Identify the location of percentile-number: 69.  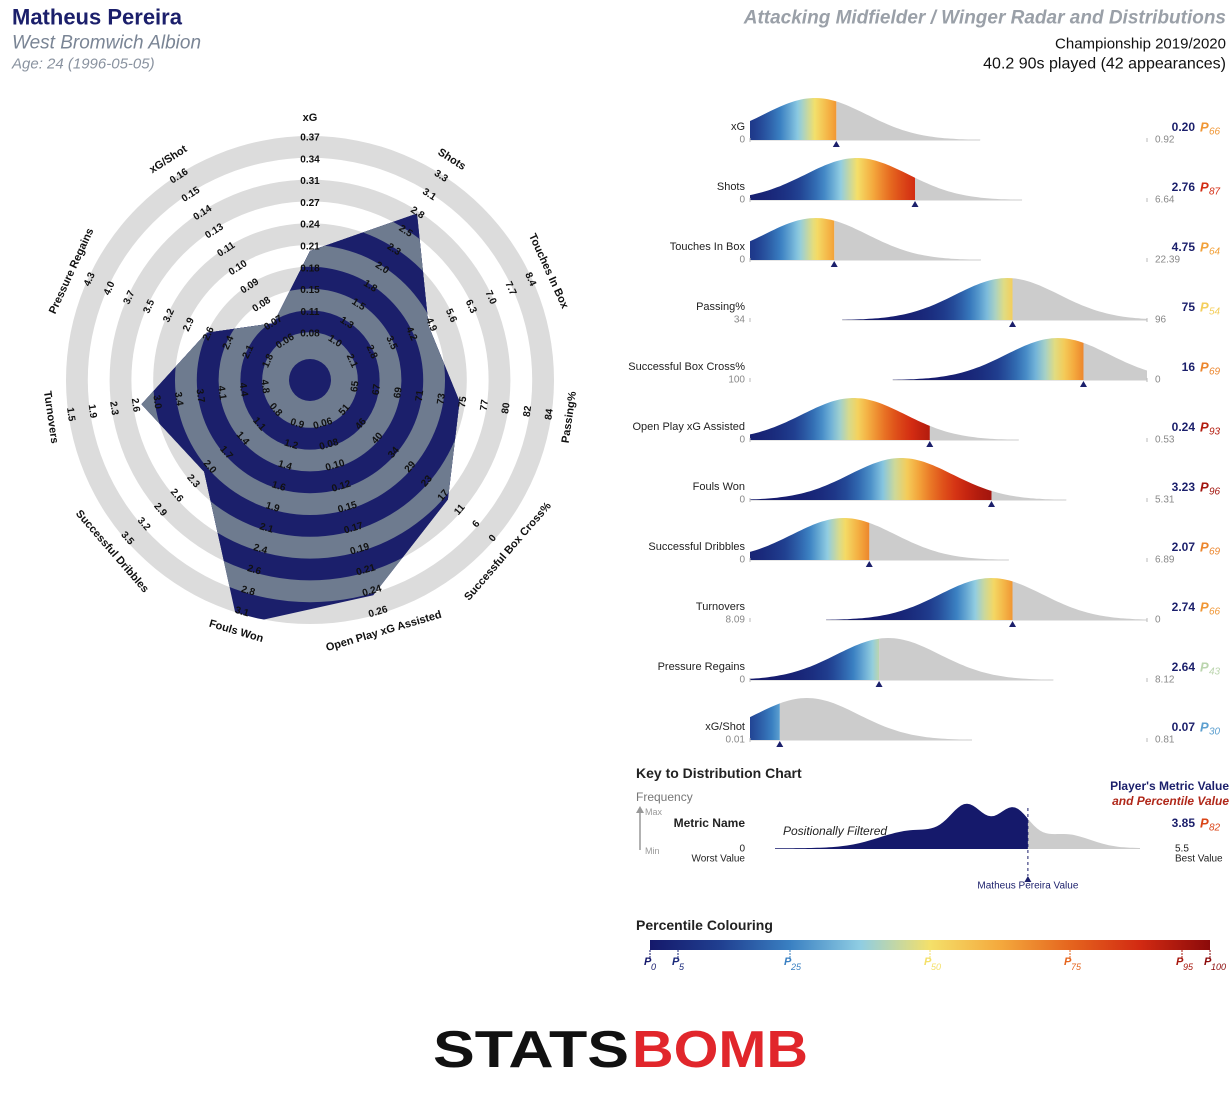
(1215, 552).